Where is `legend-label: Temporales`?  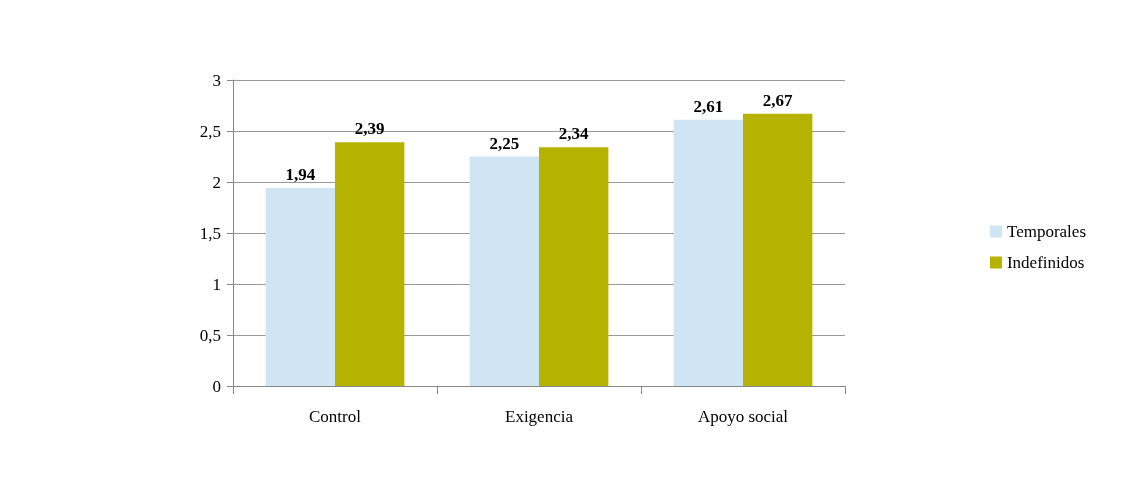
legend-label: Temporales is located at coordinates (1046, 231).